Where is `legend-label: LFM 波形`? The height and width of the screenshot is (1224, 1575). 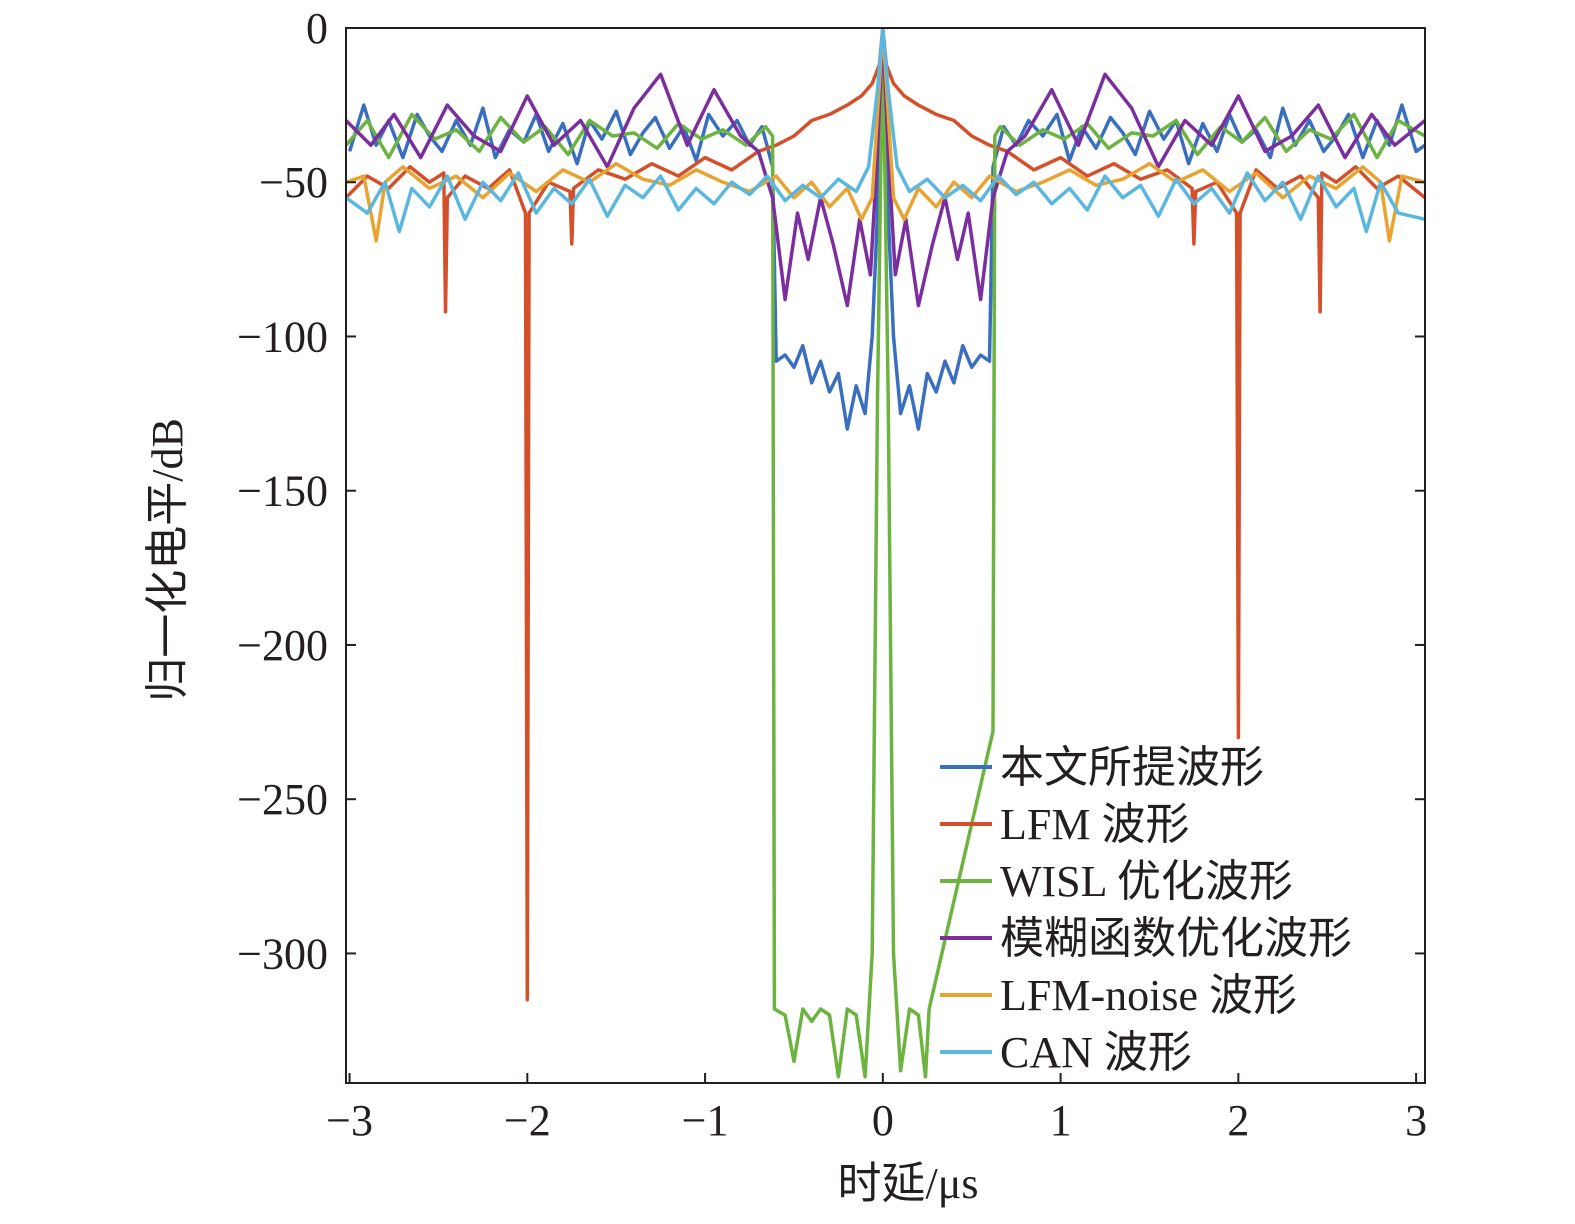 legend-label: LFM 波形 is located at coordinates (1094, 824).